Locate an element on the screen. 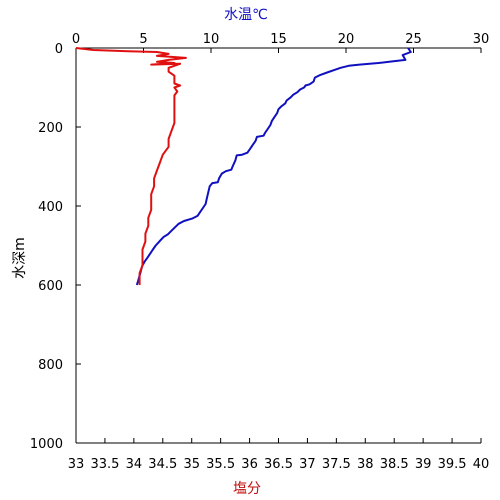  bottom-tick-label: 35 is located at coordinates (191, 464).